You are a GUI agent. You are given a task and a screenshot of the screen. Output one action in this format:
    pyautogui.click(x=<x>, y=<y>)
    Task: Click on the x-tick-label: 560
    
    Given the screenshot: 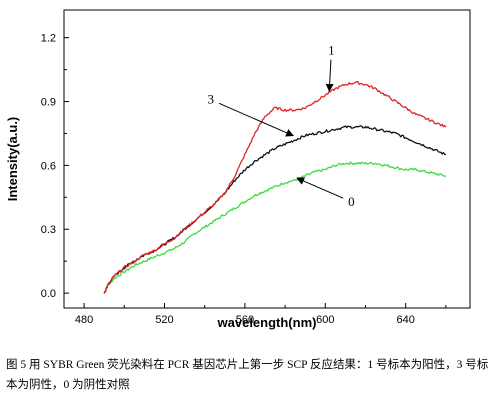 What is the action you would take?
    pyautogui.click(x=245, y=320)
    